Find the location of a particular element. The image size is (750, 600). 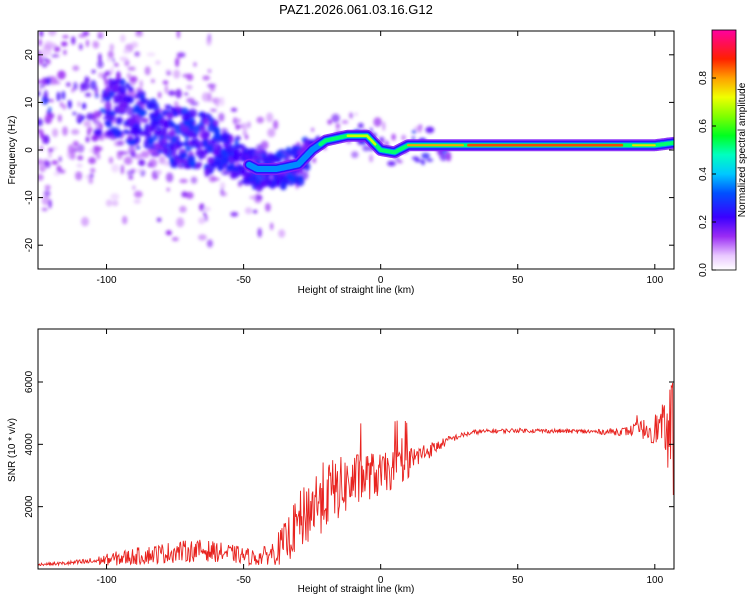

snr-x-label: Height of straight line (km) is located at coordinates (356, 589).